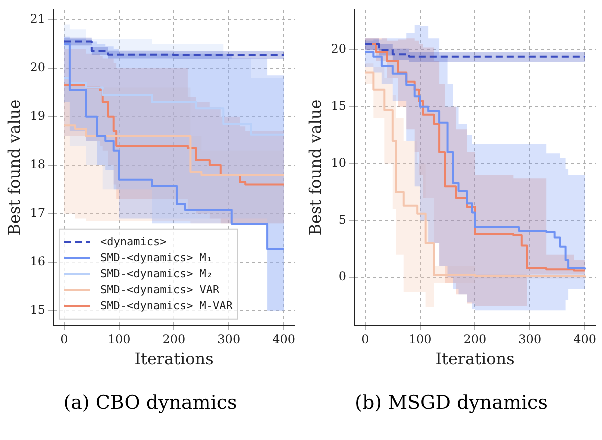 The width and height of the screenshot is (602, 440). Describe the element at coordinates (157, 257) in the screenshot. I see `legend-label: SMD-<dynamics> M₁` at that location.